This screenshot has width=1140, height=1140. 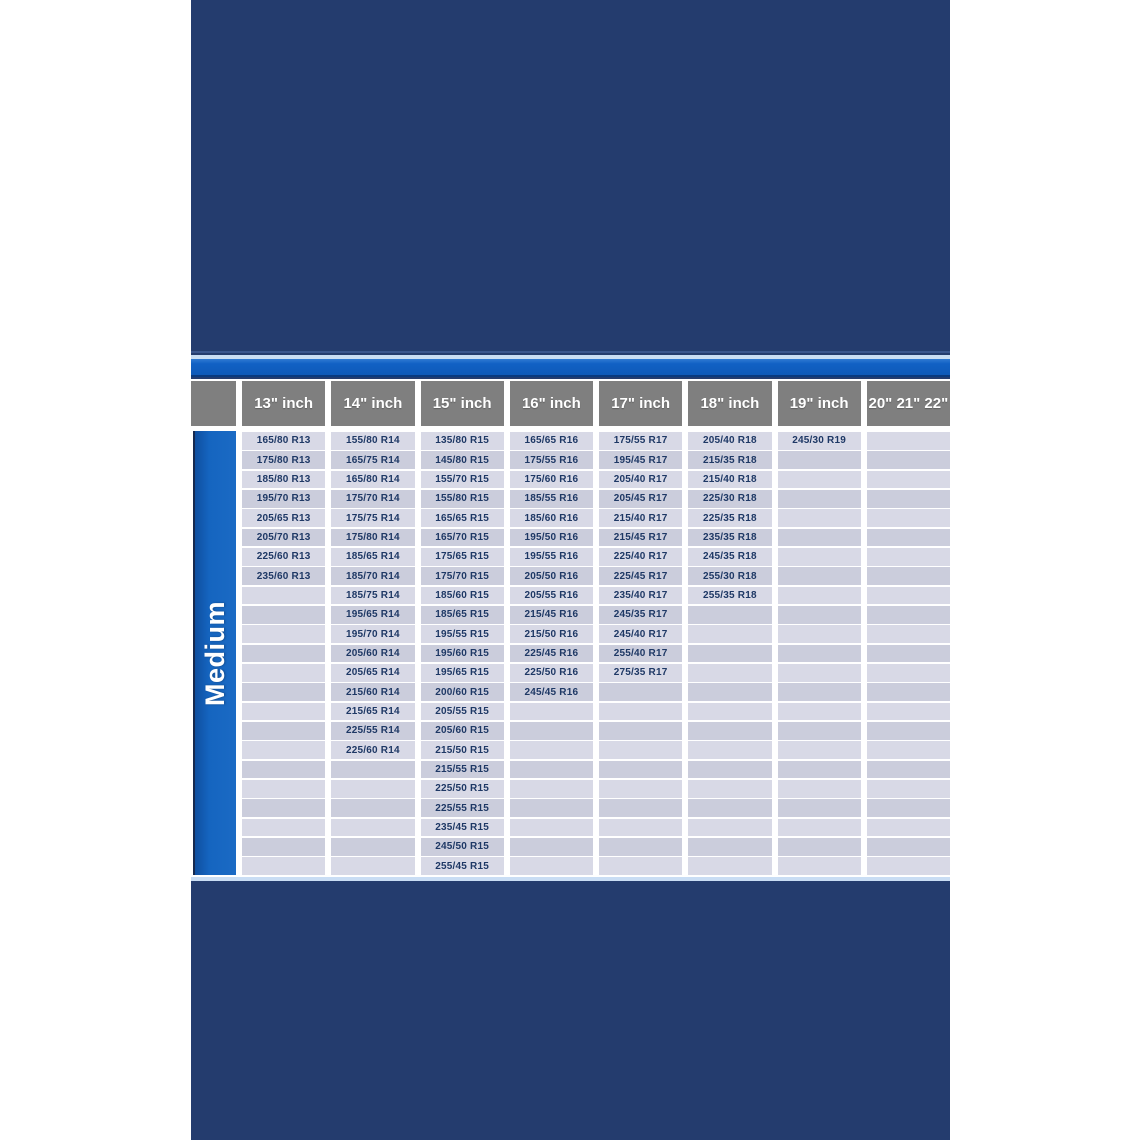 What do you see at coordinates (596, 866) in the screenshot?
I see `table-row: 255/45 R15` at bounding box center [596, 866].